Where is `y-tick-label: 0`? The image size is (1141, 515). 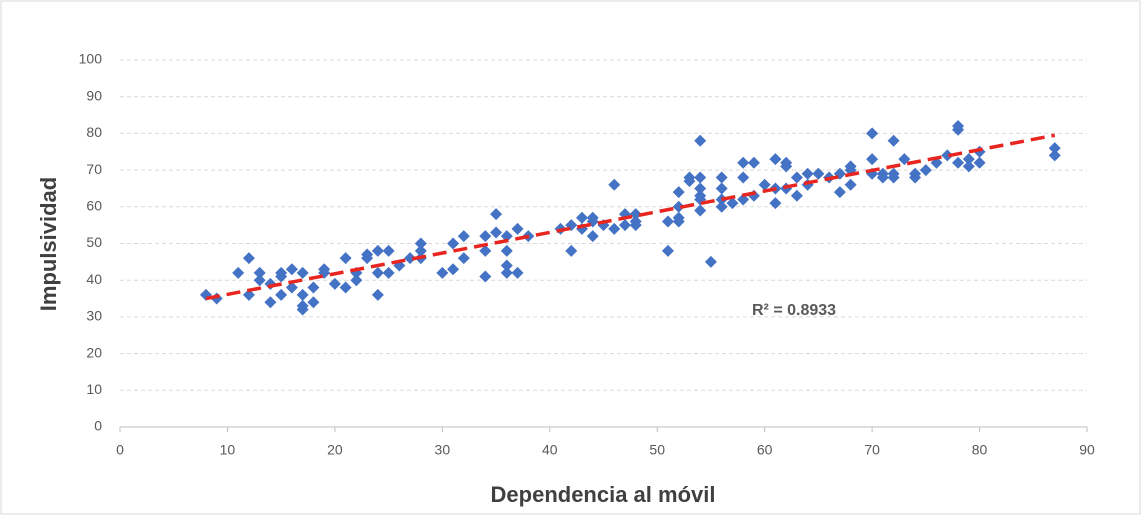 y-tick-label: 0 is located at coordinates (98, 426).